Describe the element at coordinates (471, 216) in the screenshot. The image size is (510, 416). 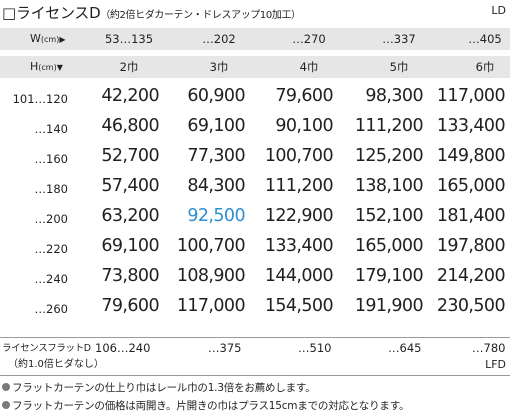
I see `price-cell: 181,400` at that location.